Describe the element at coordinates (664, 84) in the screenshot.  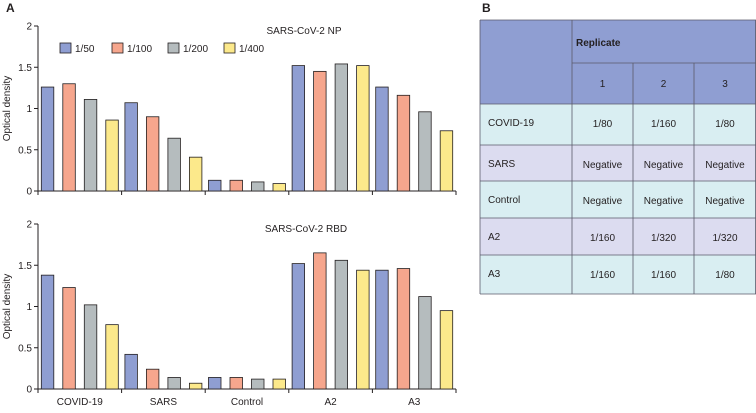
I see `table-column-header: 2` at that location.